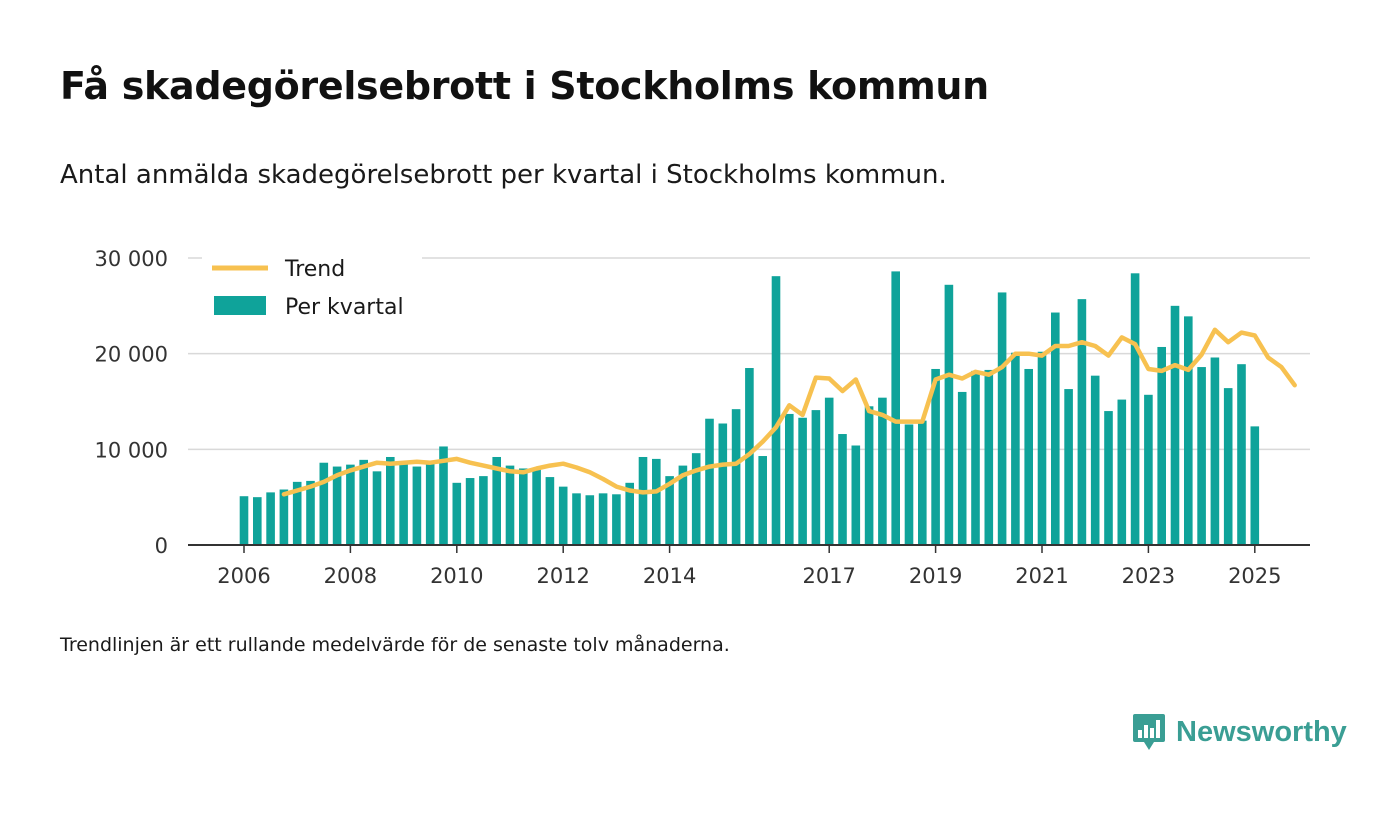 The height and width of the screenshot is (813, 1400). Describe the element at coordinates (131, 450) in the screenshot. I see `y-tick-label: 10 000` at that location.